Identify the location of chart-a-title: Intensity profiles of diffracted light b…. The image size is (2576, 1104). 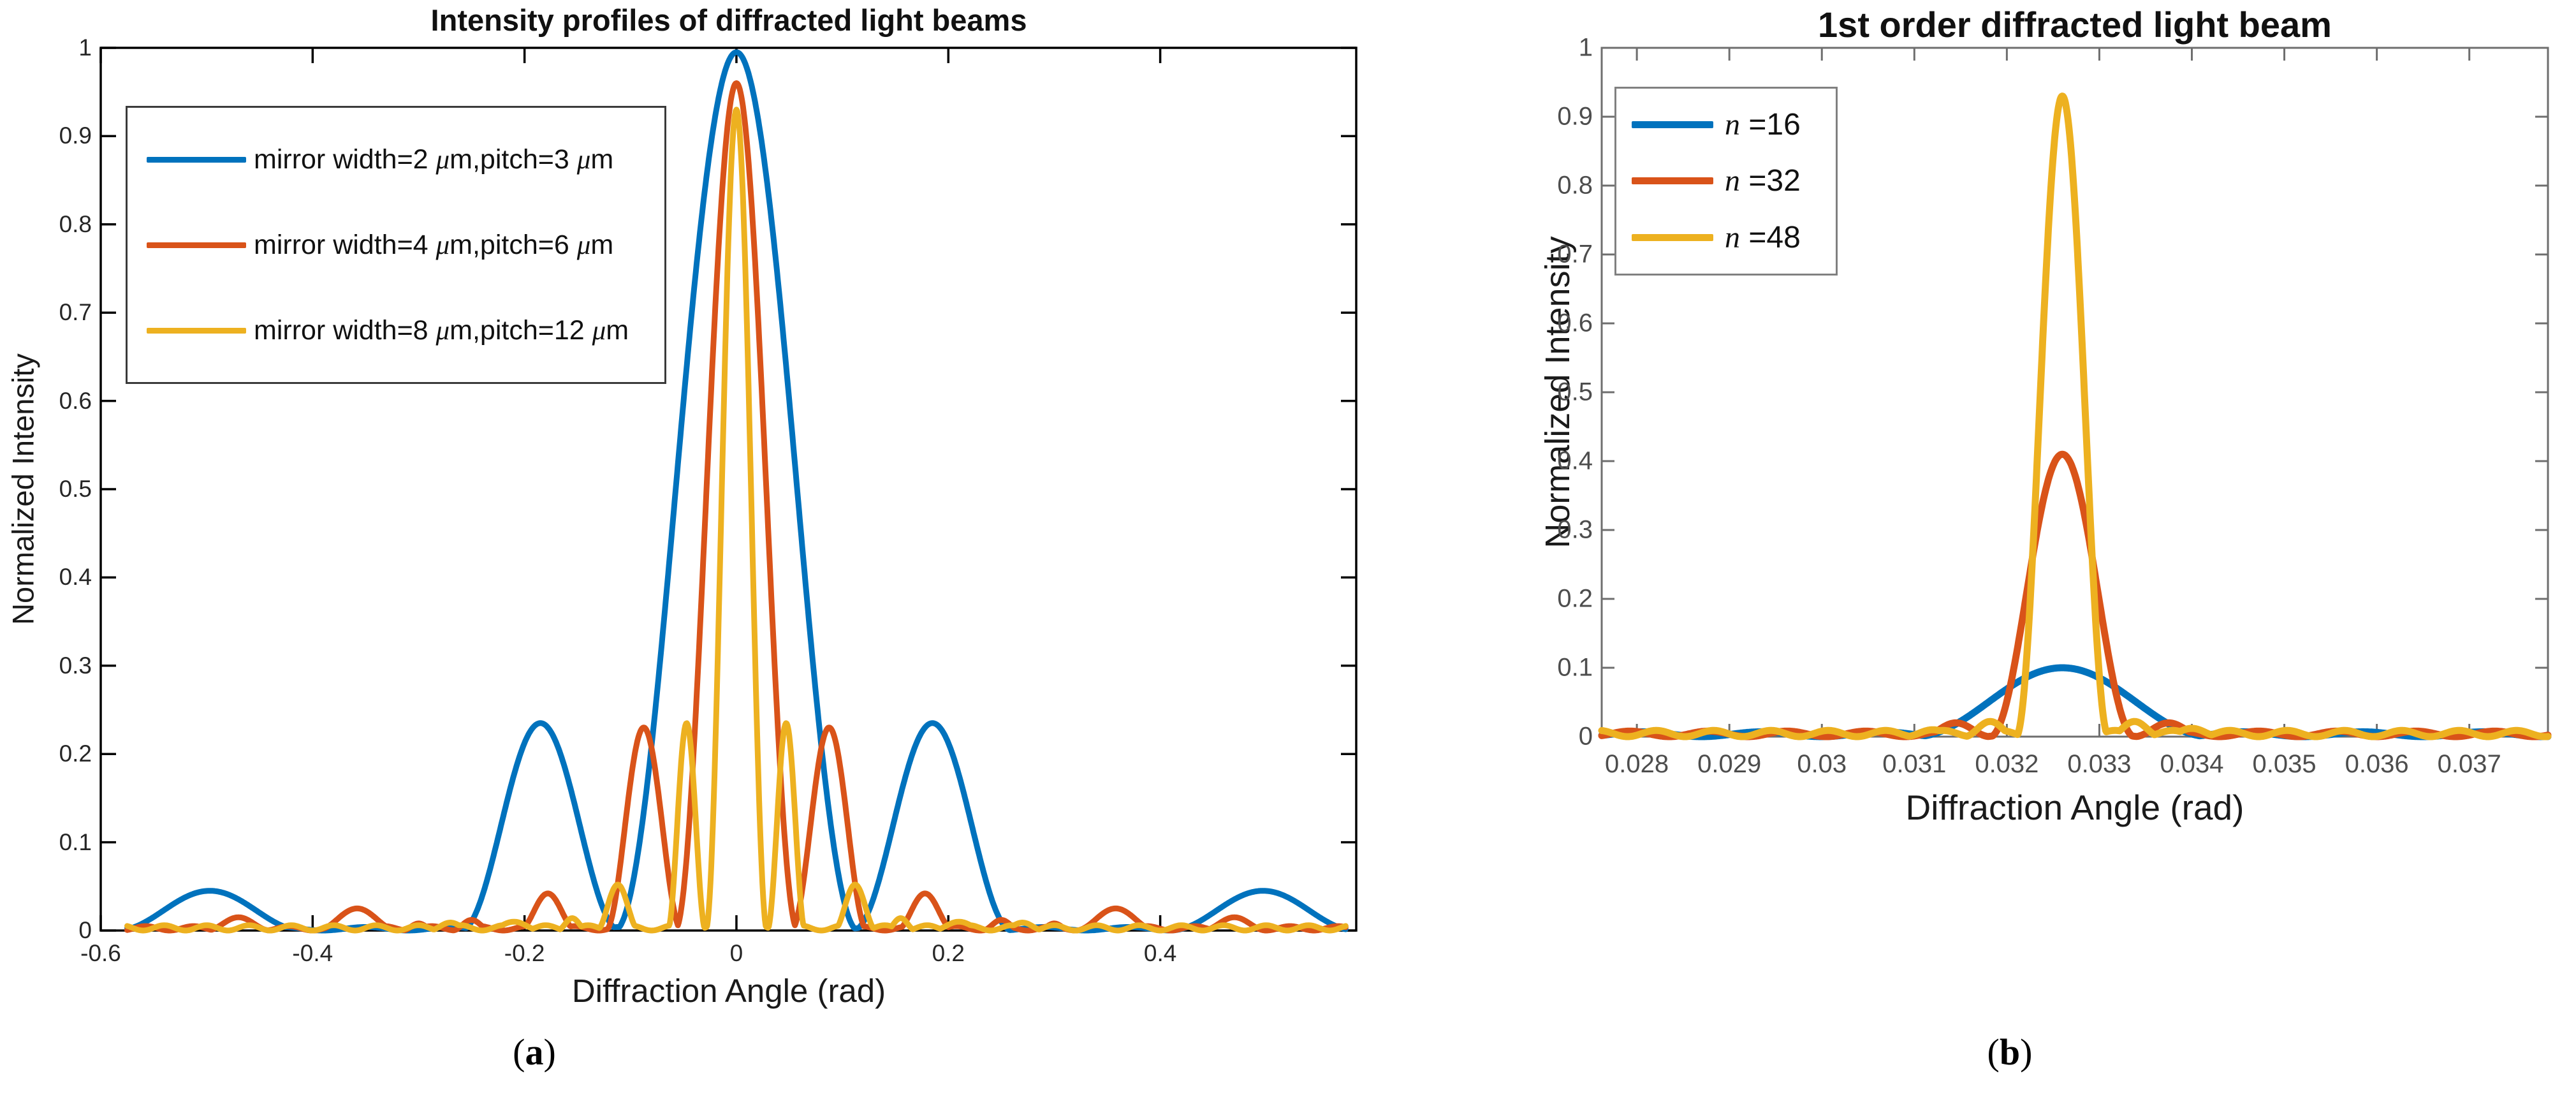
(728, 20).